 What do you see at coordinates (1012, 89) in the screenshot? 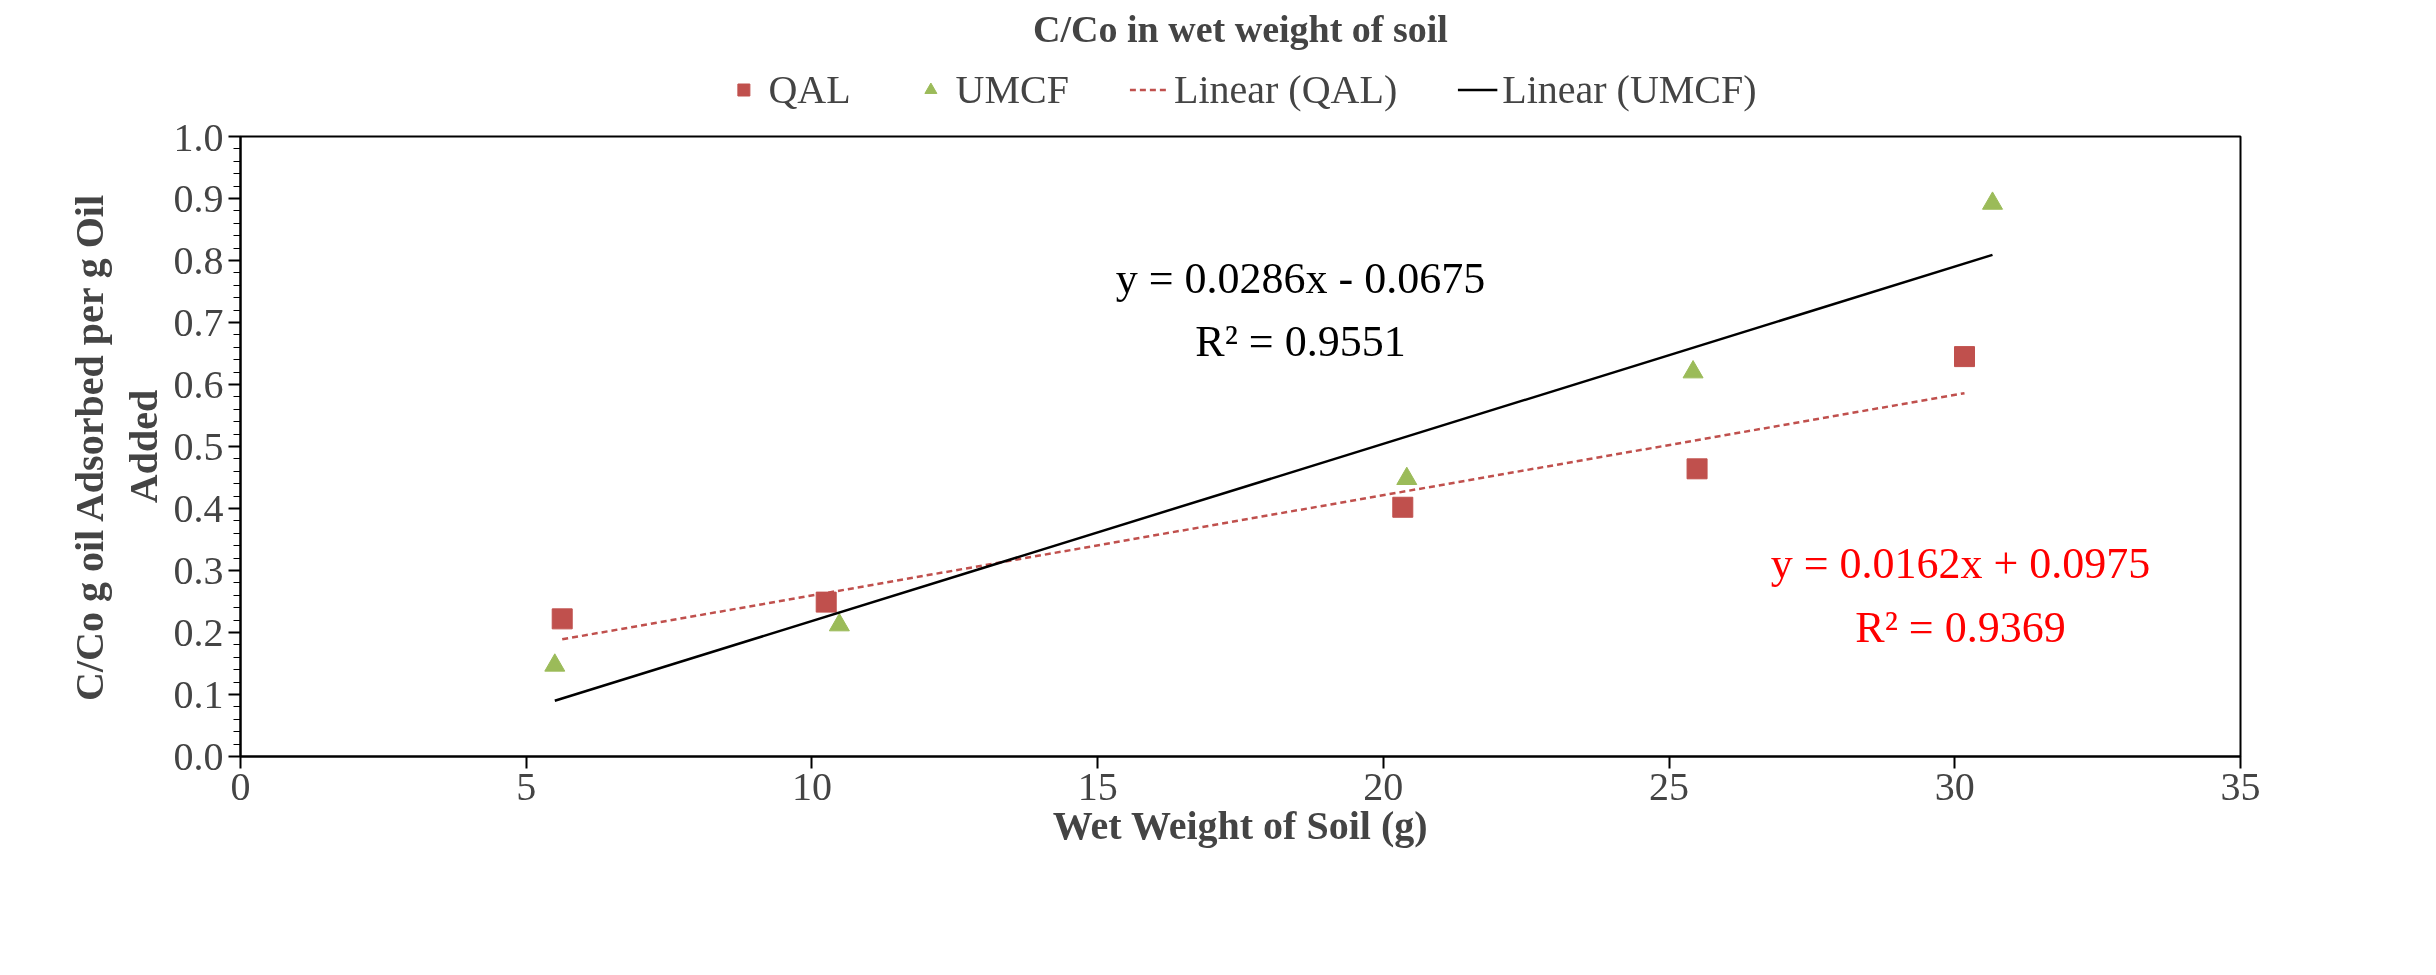
I see `legend-label: UMCF` at bounding box center [1012, 89].